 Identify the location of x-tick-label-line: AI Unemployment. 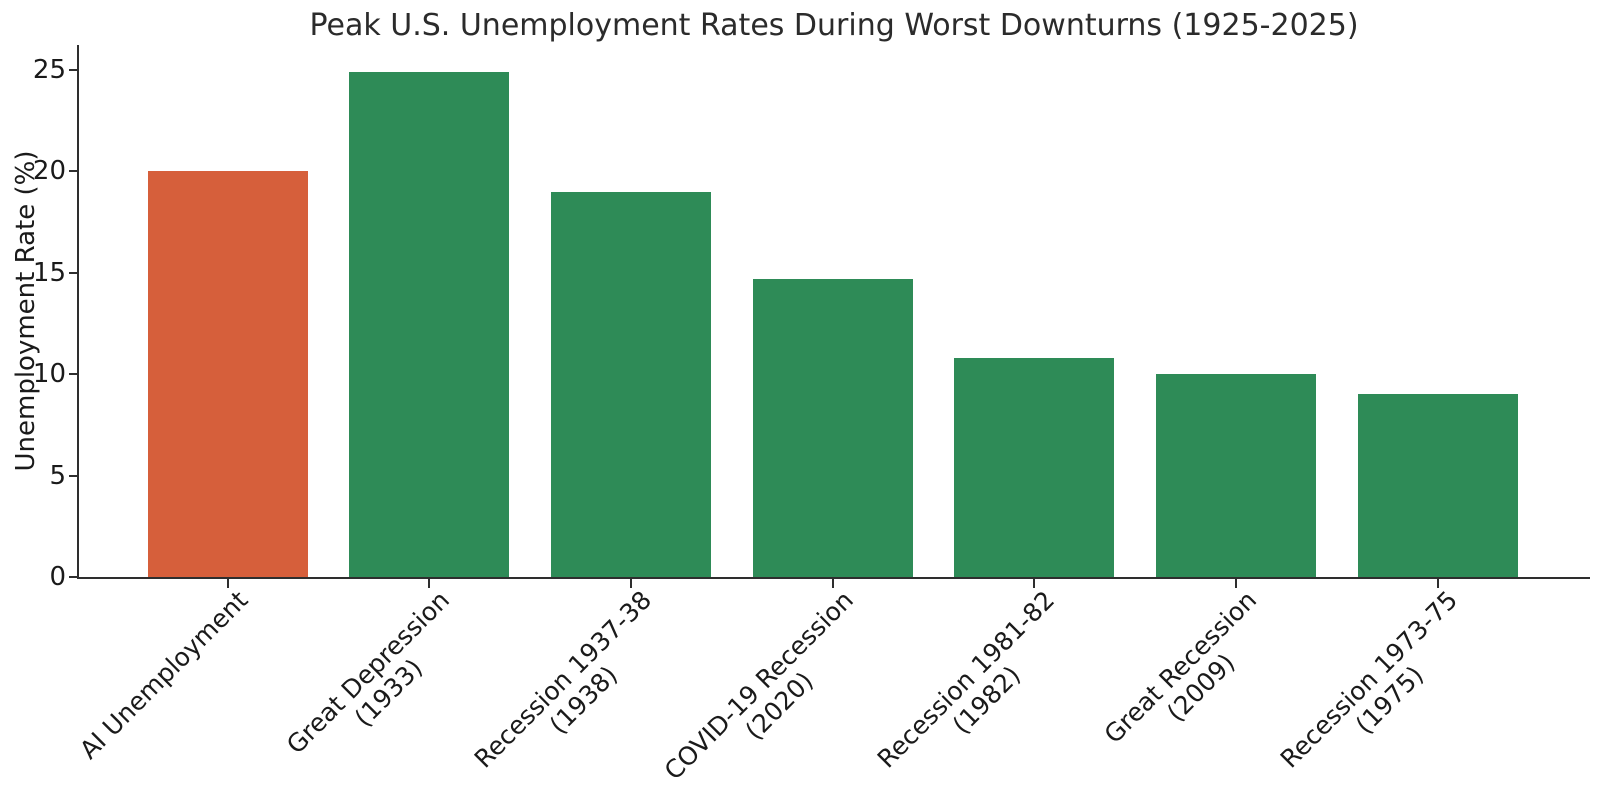
(163, 675).